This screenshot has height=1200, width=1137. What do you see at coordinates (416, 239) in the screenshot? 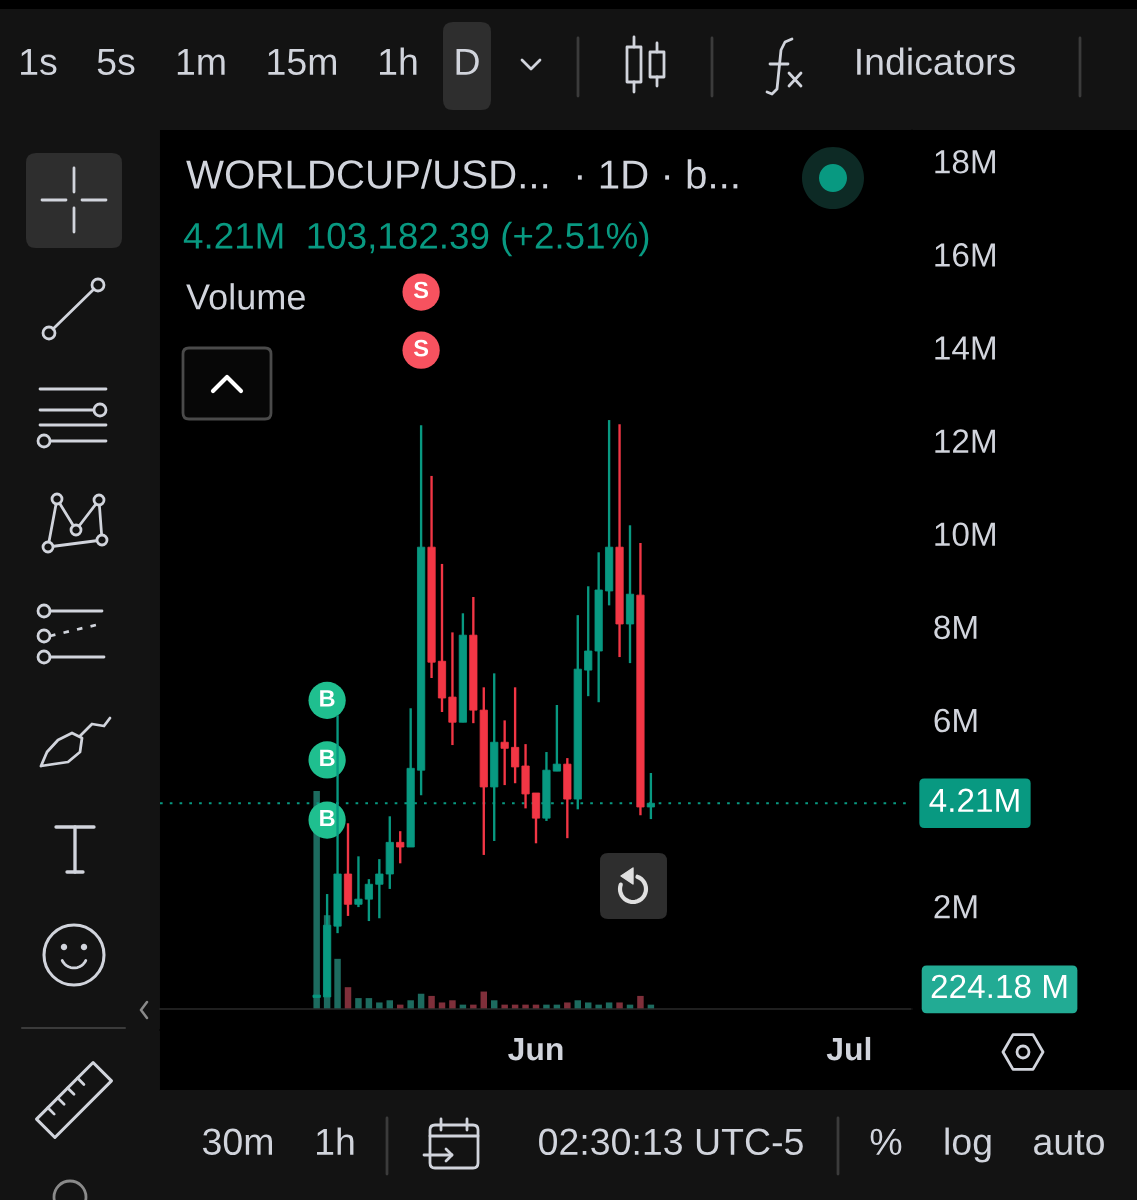
I see `text: 4.21M 103,182.39 (+2.51%)` at bounding box center [416, 239].